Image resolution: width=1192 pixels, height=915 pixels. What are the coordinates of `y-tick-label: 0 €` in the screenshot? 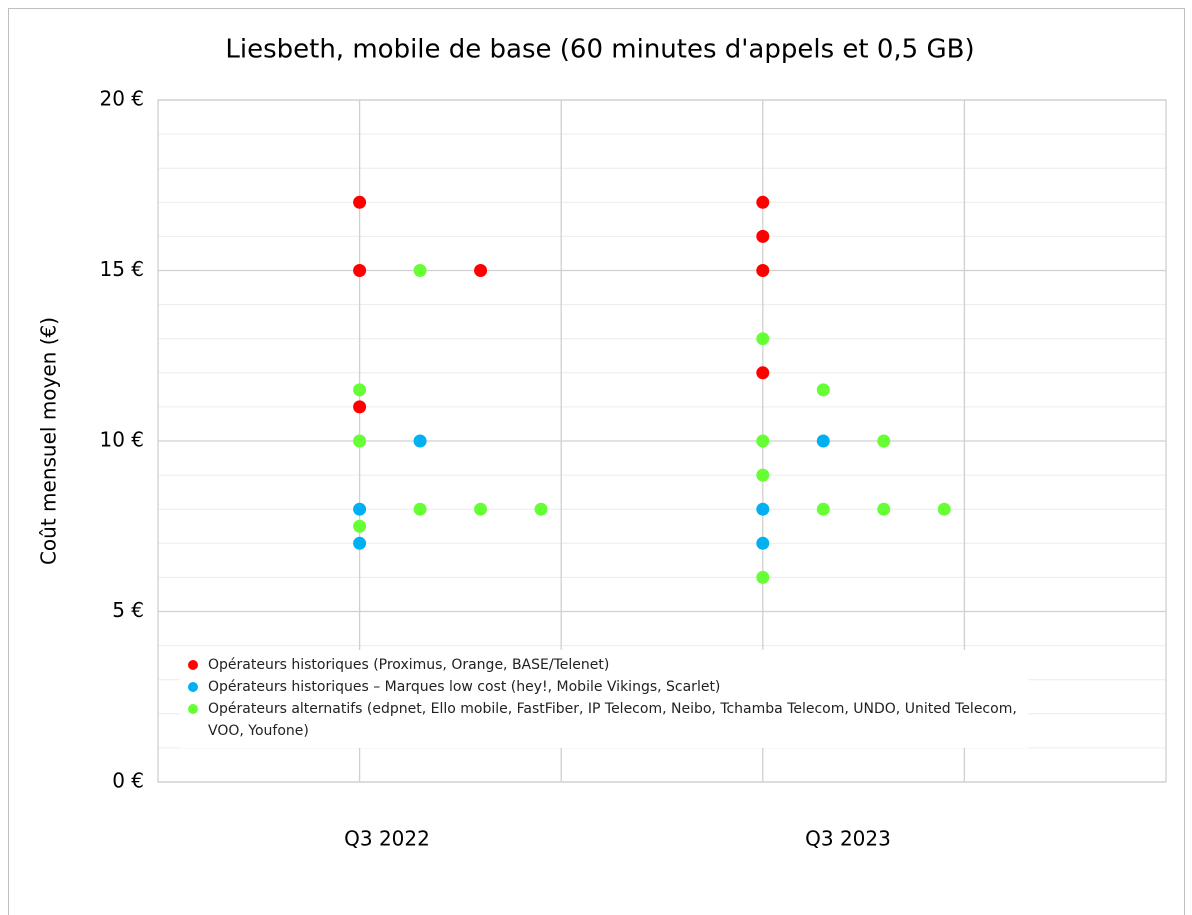 It's located at (128, 781).